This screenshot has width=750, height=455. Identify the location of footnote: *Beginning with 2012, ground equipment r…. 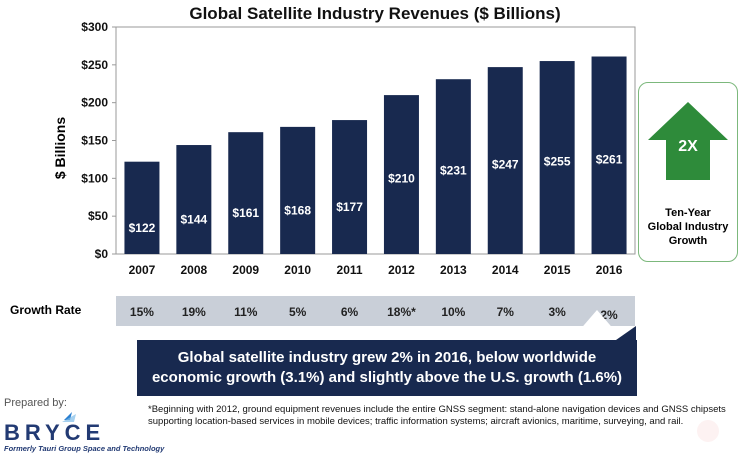
(437, 415).